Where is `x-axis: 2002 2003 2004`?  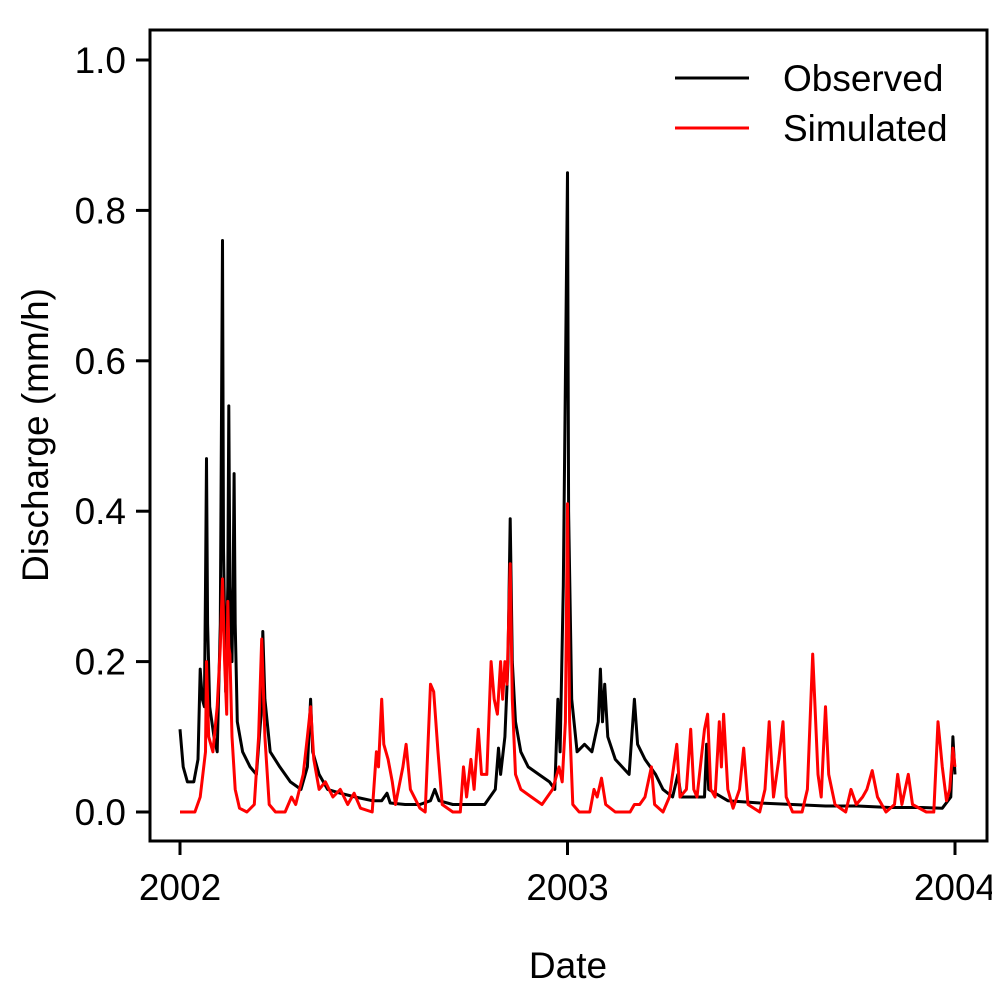 x-axis: 2002 2003 2004 is located at coordinates (565, 874).